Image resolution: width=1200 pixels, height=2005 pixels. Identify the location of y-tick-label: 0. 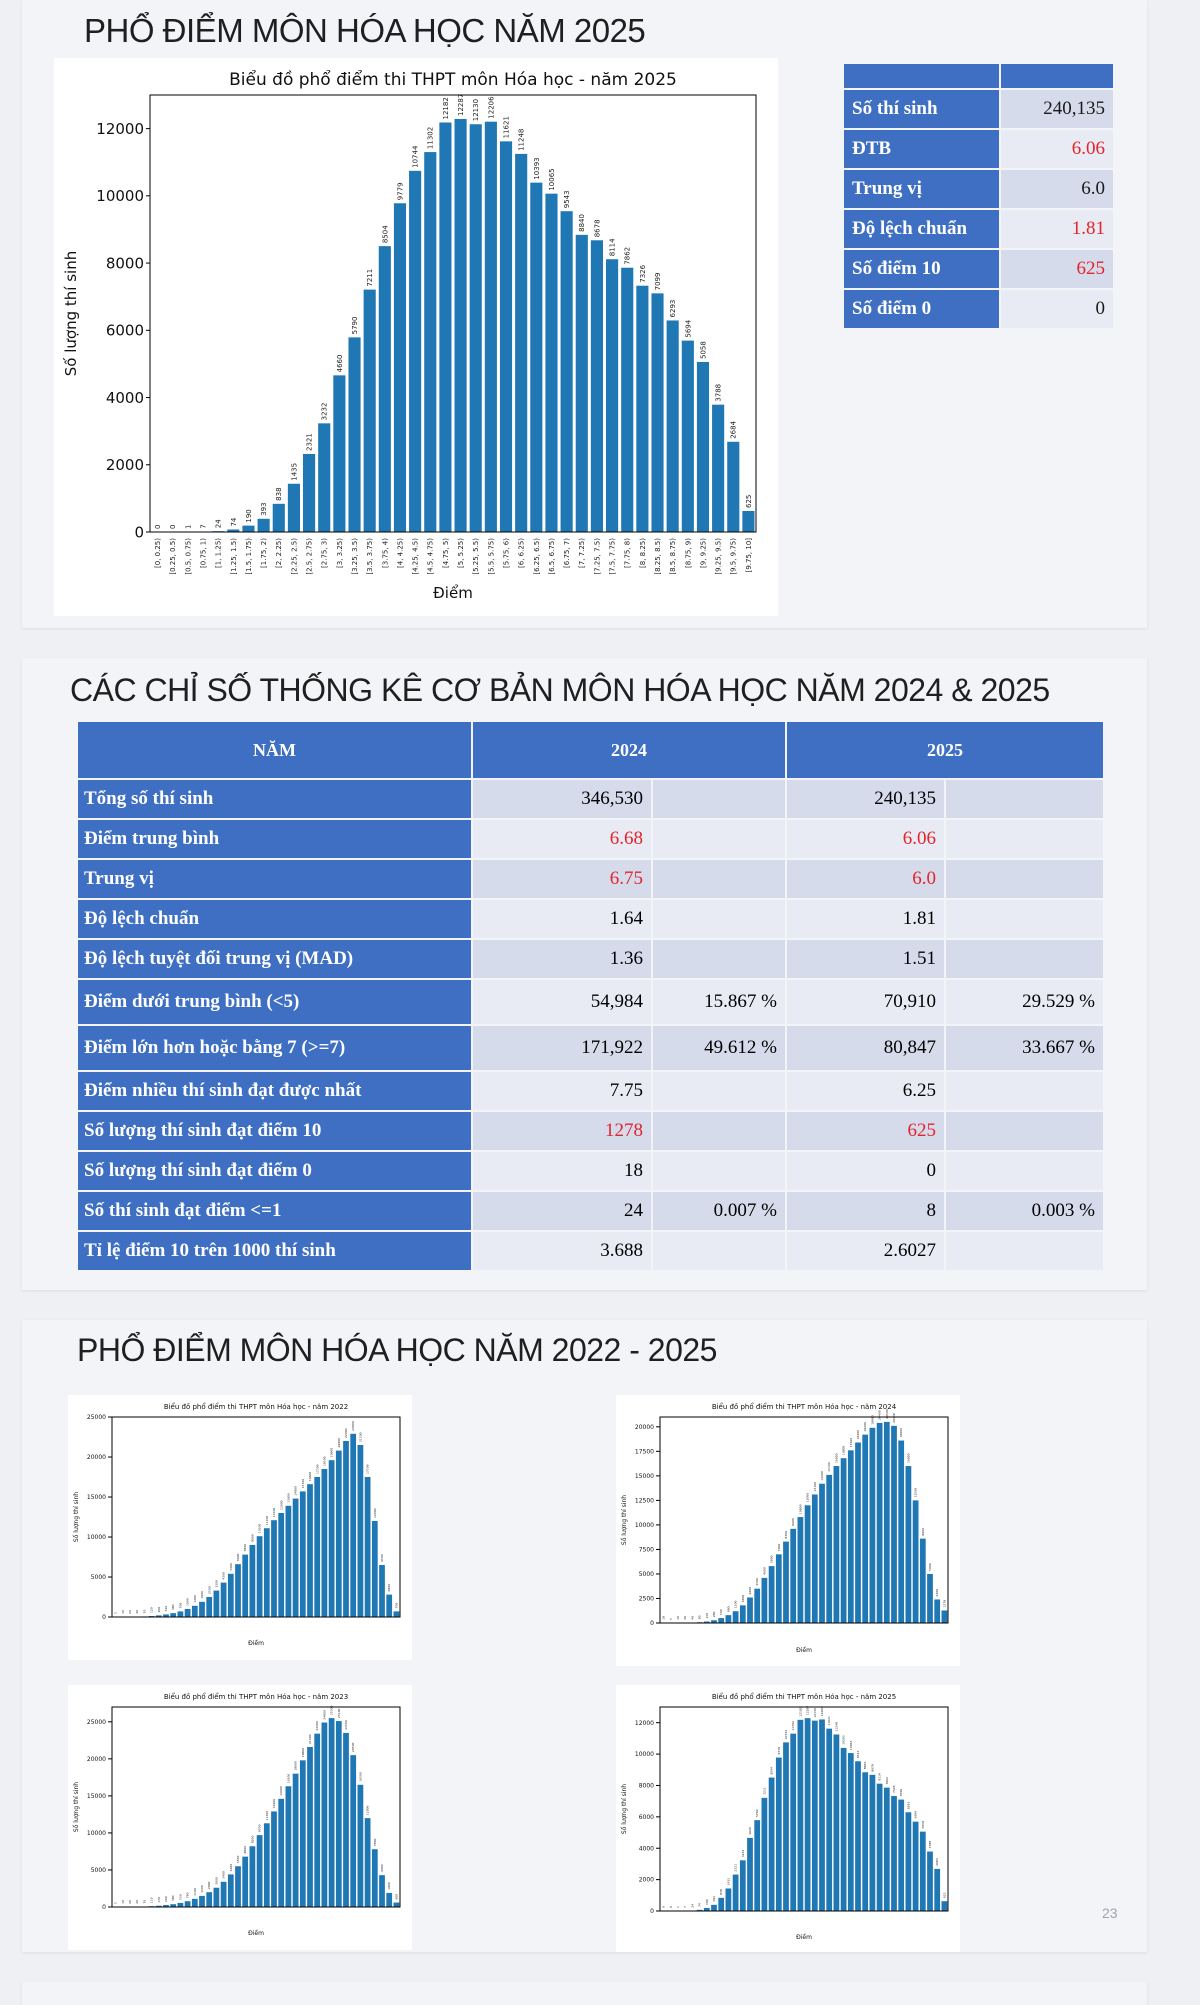
(139, 532).